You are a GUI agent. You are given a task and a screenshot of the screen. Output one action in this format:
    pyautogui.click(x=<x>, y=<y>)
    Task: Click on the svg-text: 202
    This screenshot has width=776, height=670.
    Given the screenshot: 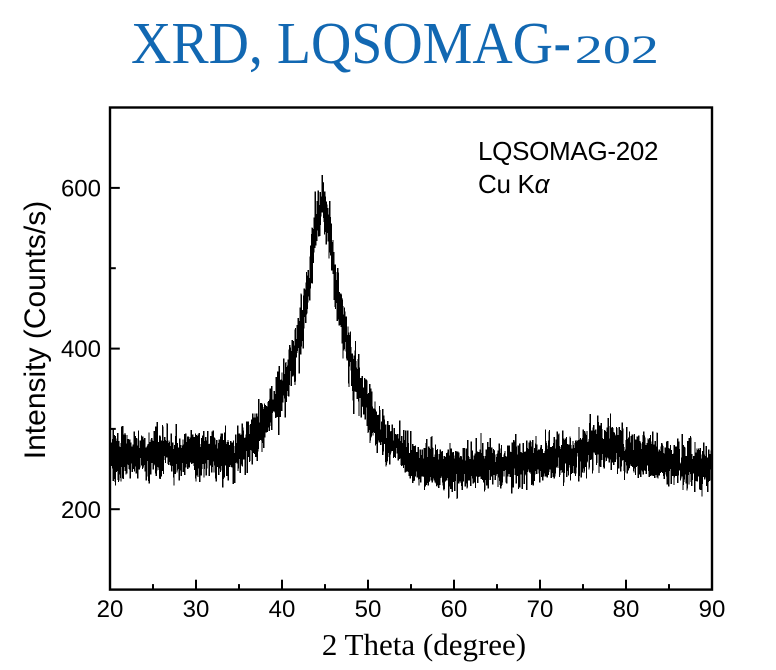 What is the action you would take?
    pyautogui.click(x=617, y=49)
    